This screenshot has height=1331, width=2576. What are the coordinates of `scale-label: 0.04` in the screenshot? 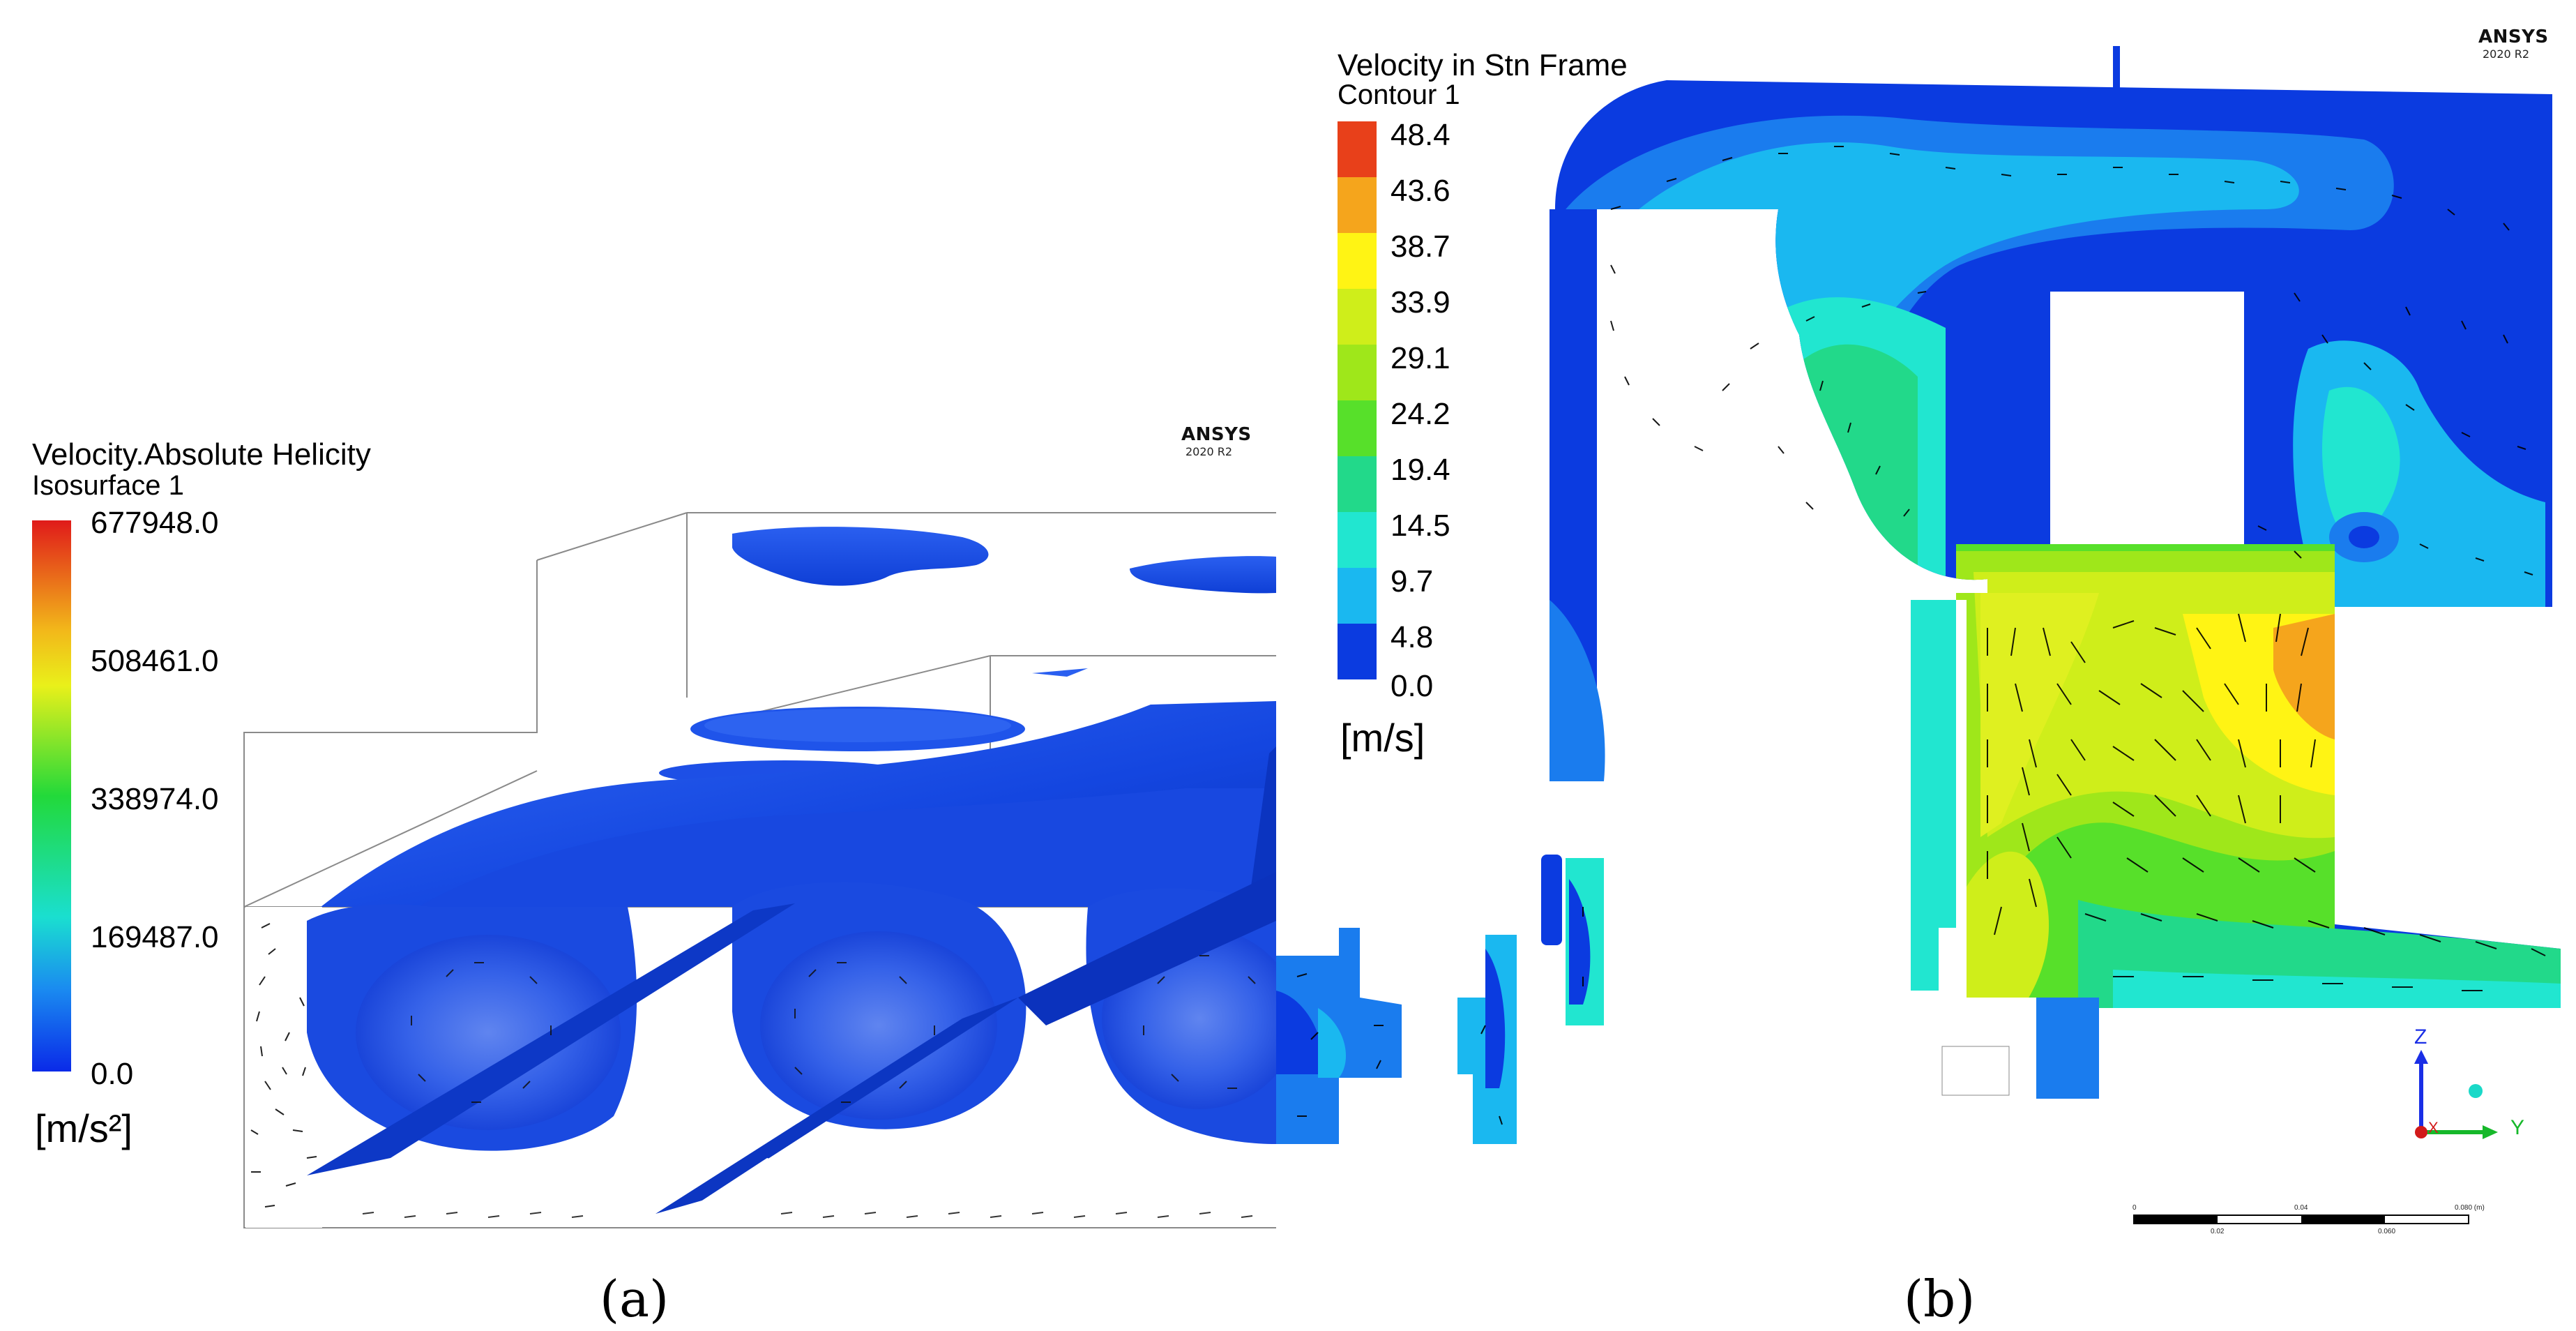 It's located at (2301, 1208).